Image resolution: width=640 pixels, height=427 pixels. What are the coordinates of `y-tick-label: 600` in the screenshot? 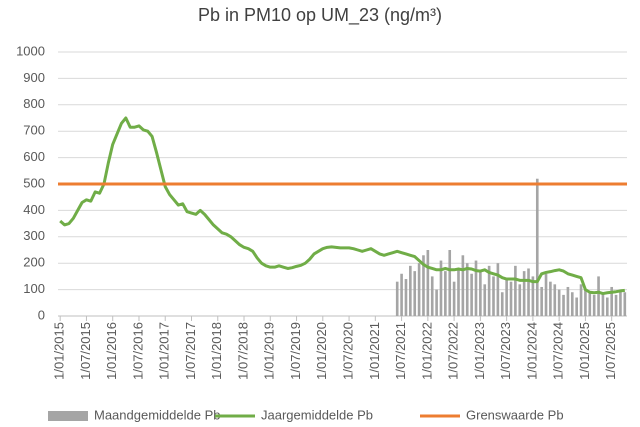 It's located at (34, 156).